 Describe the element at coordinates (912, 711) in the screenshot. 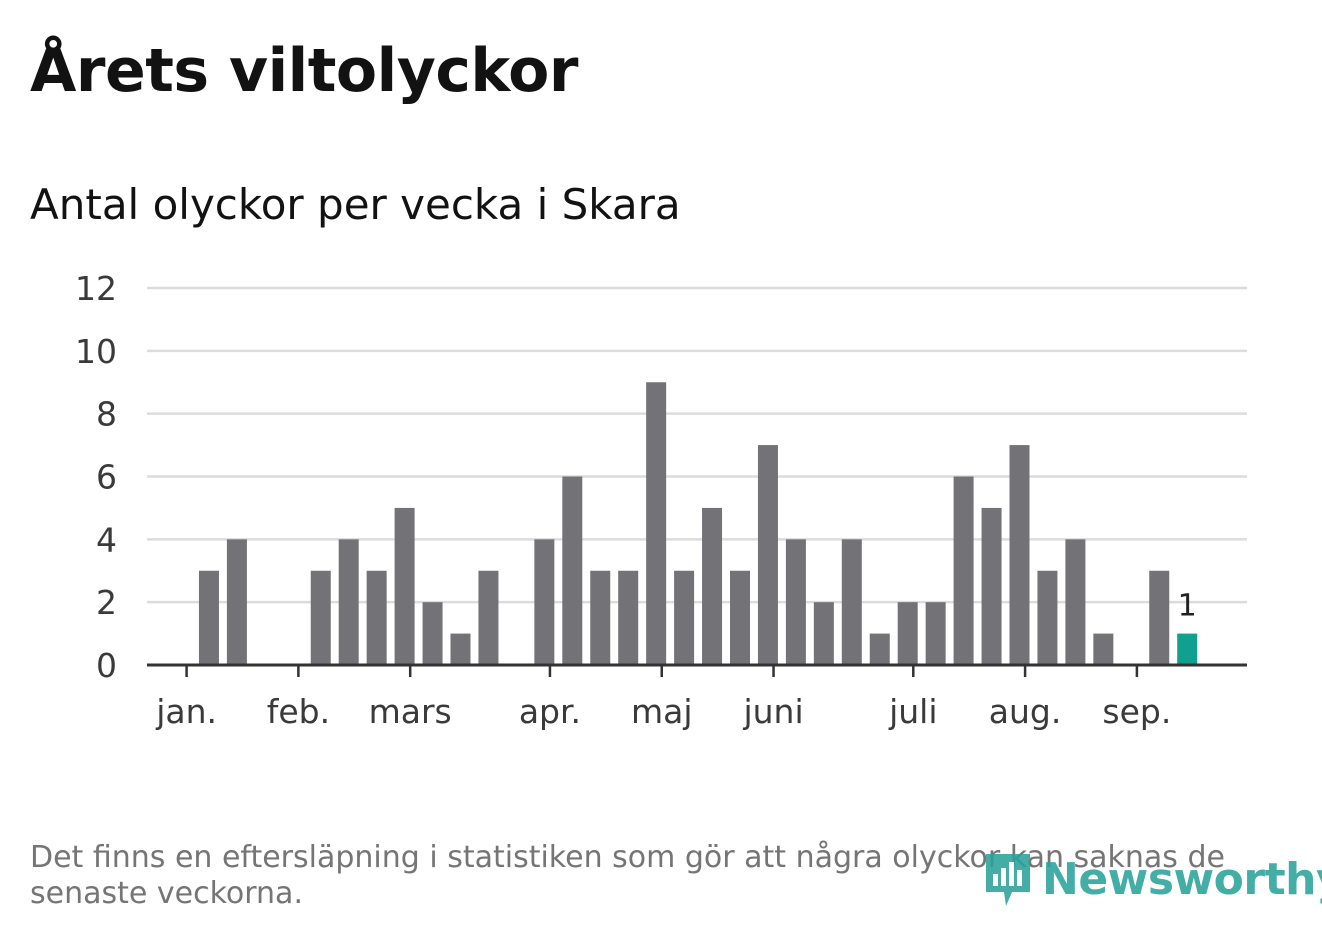

I see `x-tick-label: juli` at that location.